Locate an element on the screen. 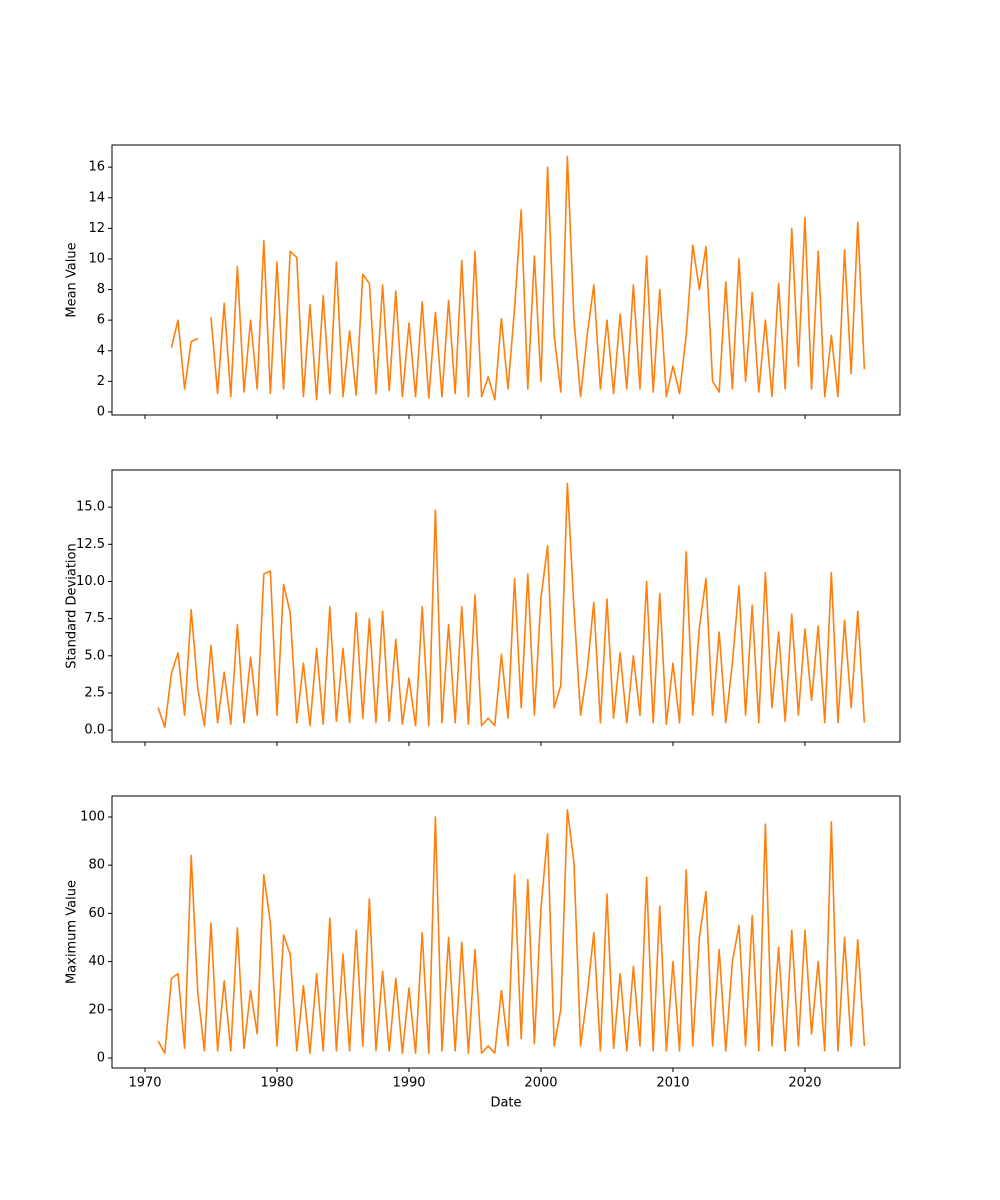  y-tick-label: 12 is located at coordinates (96, 228).